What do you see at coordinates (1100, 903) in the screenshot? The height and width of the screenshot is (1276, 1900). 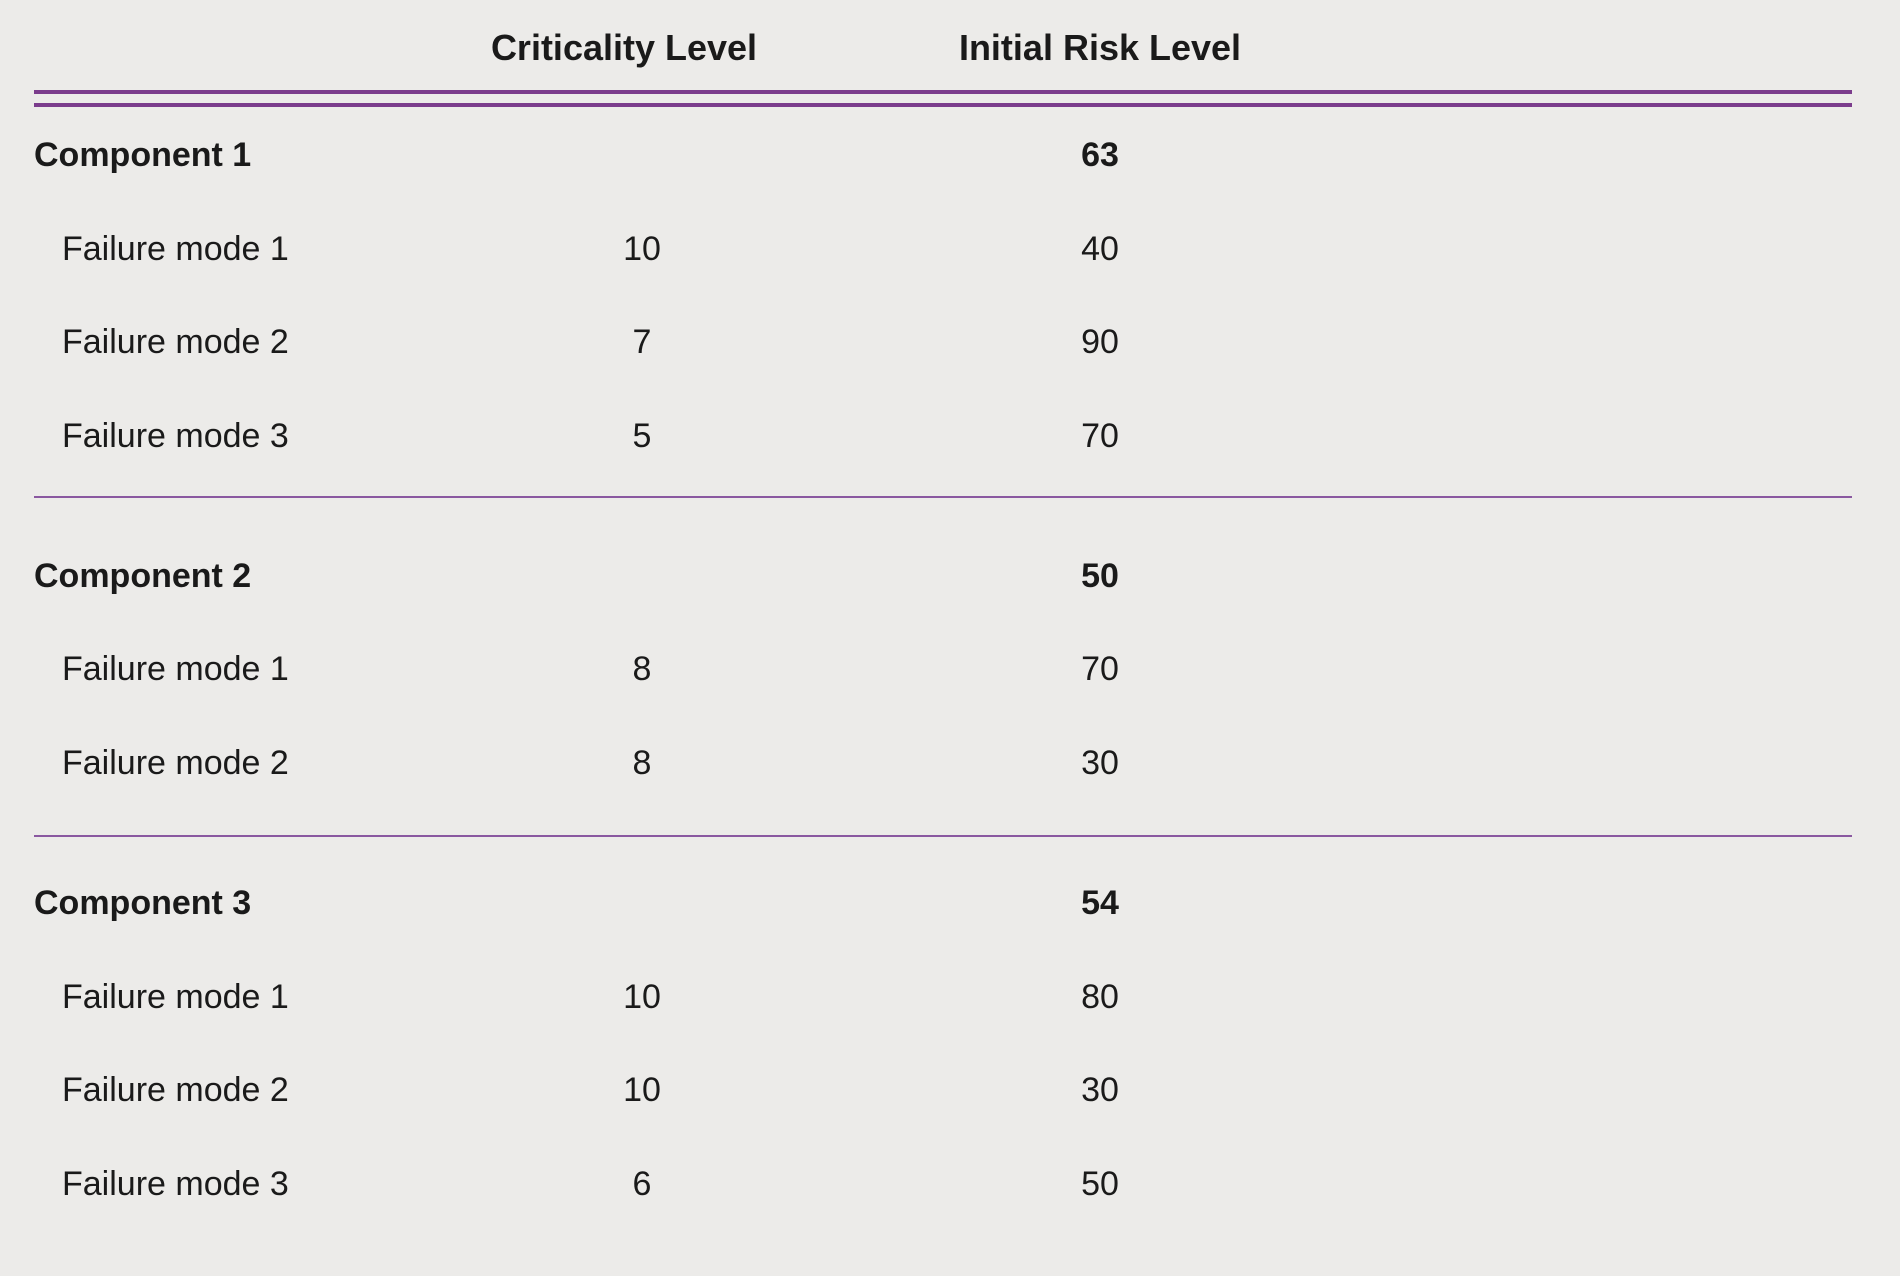 I see `component-risk: 54` at bounding box center [1100, 903].